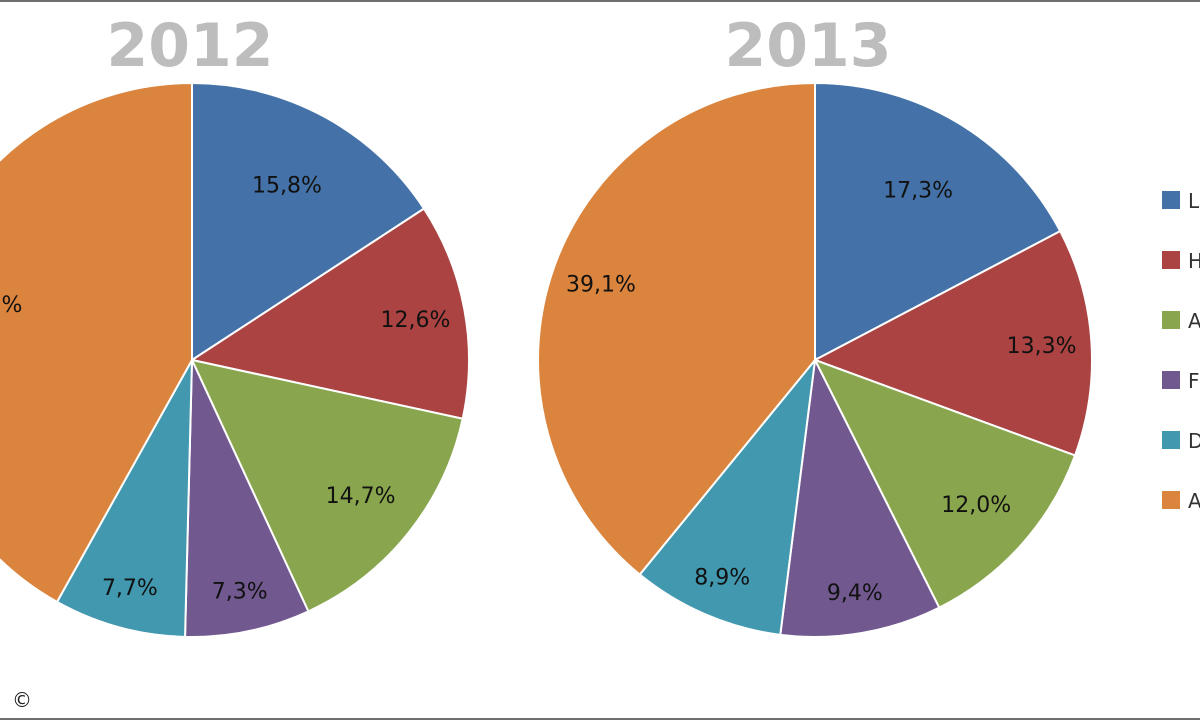 This screenshot has width=1200, height=722. Describe the element at coordinates (1194, 321) in the screenshot. I see `legend-label-2: A` at that location.